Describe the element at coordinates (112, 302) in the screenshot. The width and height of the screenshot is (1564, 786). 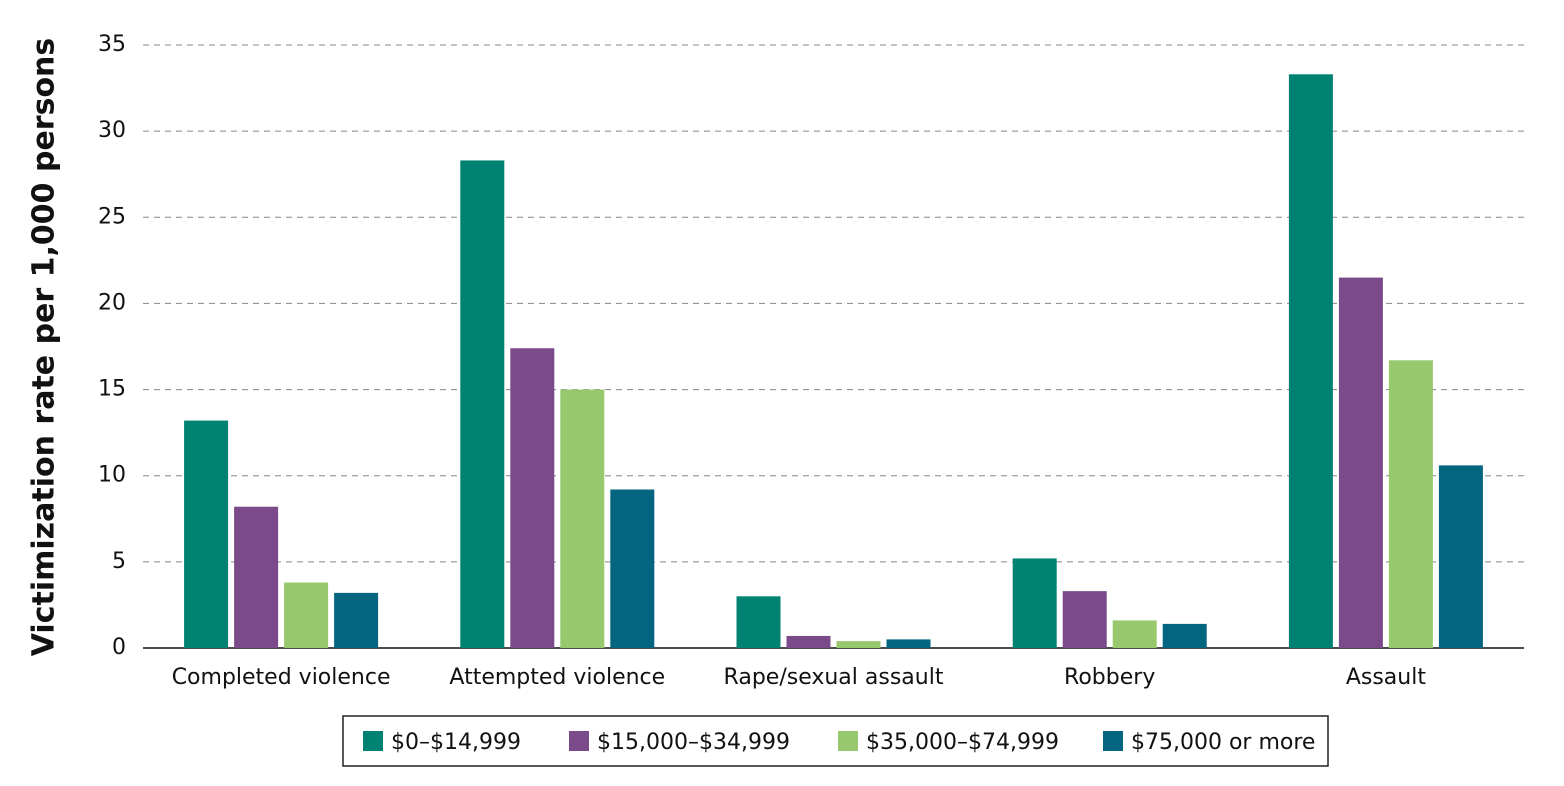
I see `y-tick-label: 20` at that location.